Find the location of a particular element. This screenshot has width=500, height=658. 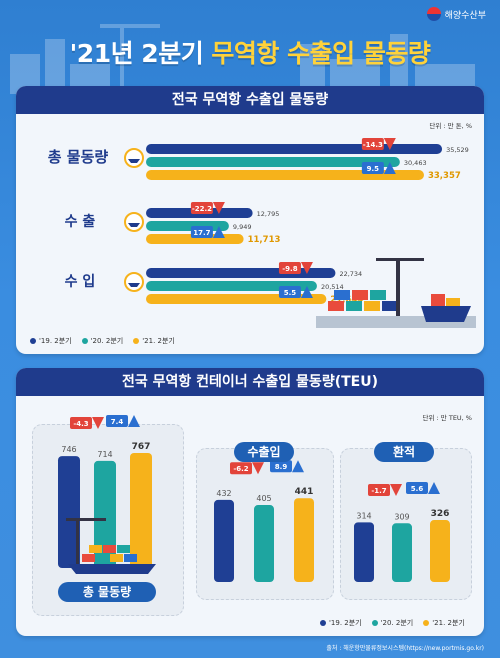

decrease-badge: -4.3 is located at coordinates (87, 422).